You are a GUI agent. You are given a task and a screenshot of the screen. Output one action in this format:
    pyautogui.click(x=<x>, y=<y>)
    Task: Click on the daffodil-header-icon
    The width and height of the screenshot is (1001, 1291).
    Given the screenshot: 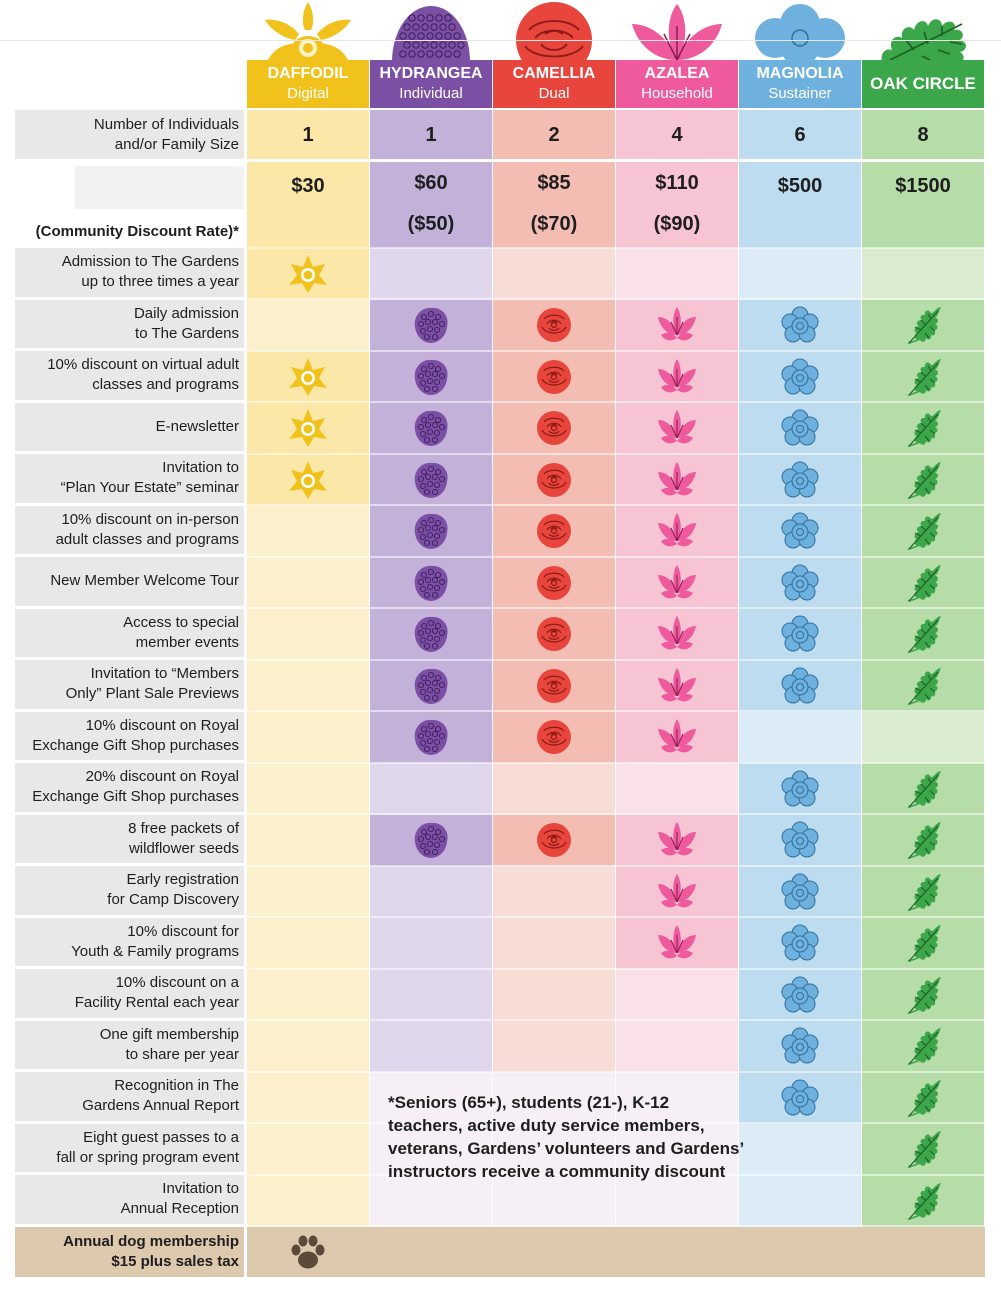 What is the action you would take?
    pyautogui.click(x=308, y=32)
    